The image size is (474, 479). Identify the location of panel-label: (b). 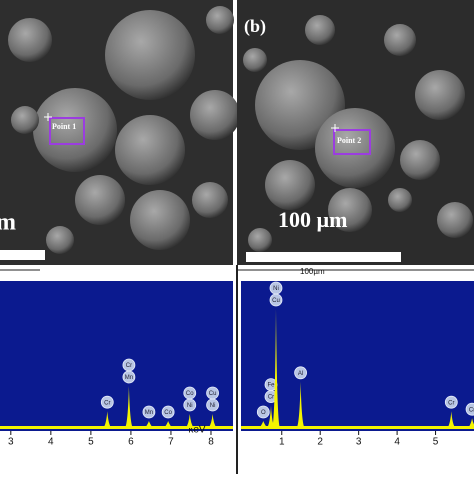
(255, 26).